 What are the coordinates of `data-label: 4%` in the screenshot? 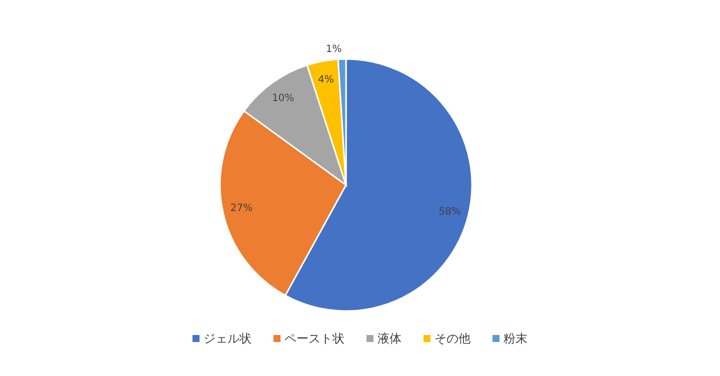 It's located at (326, 80).